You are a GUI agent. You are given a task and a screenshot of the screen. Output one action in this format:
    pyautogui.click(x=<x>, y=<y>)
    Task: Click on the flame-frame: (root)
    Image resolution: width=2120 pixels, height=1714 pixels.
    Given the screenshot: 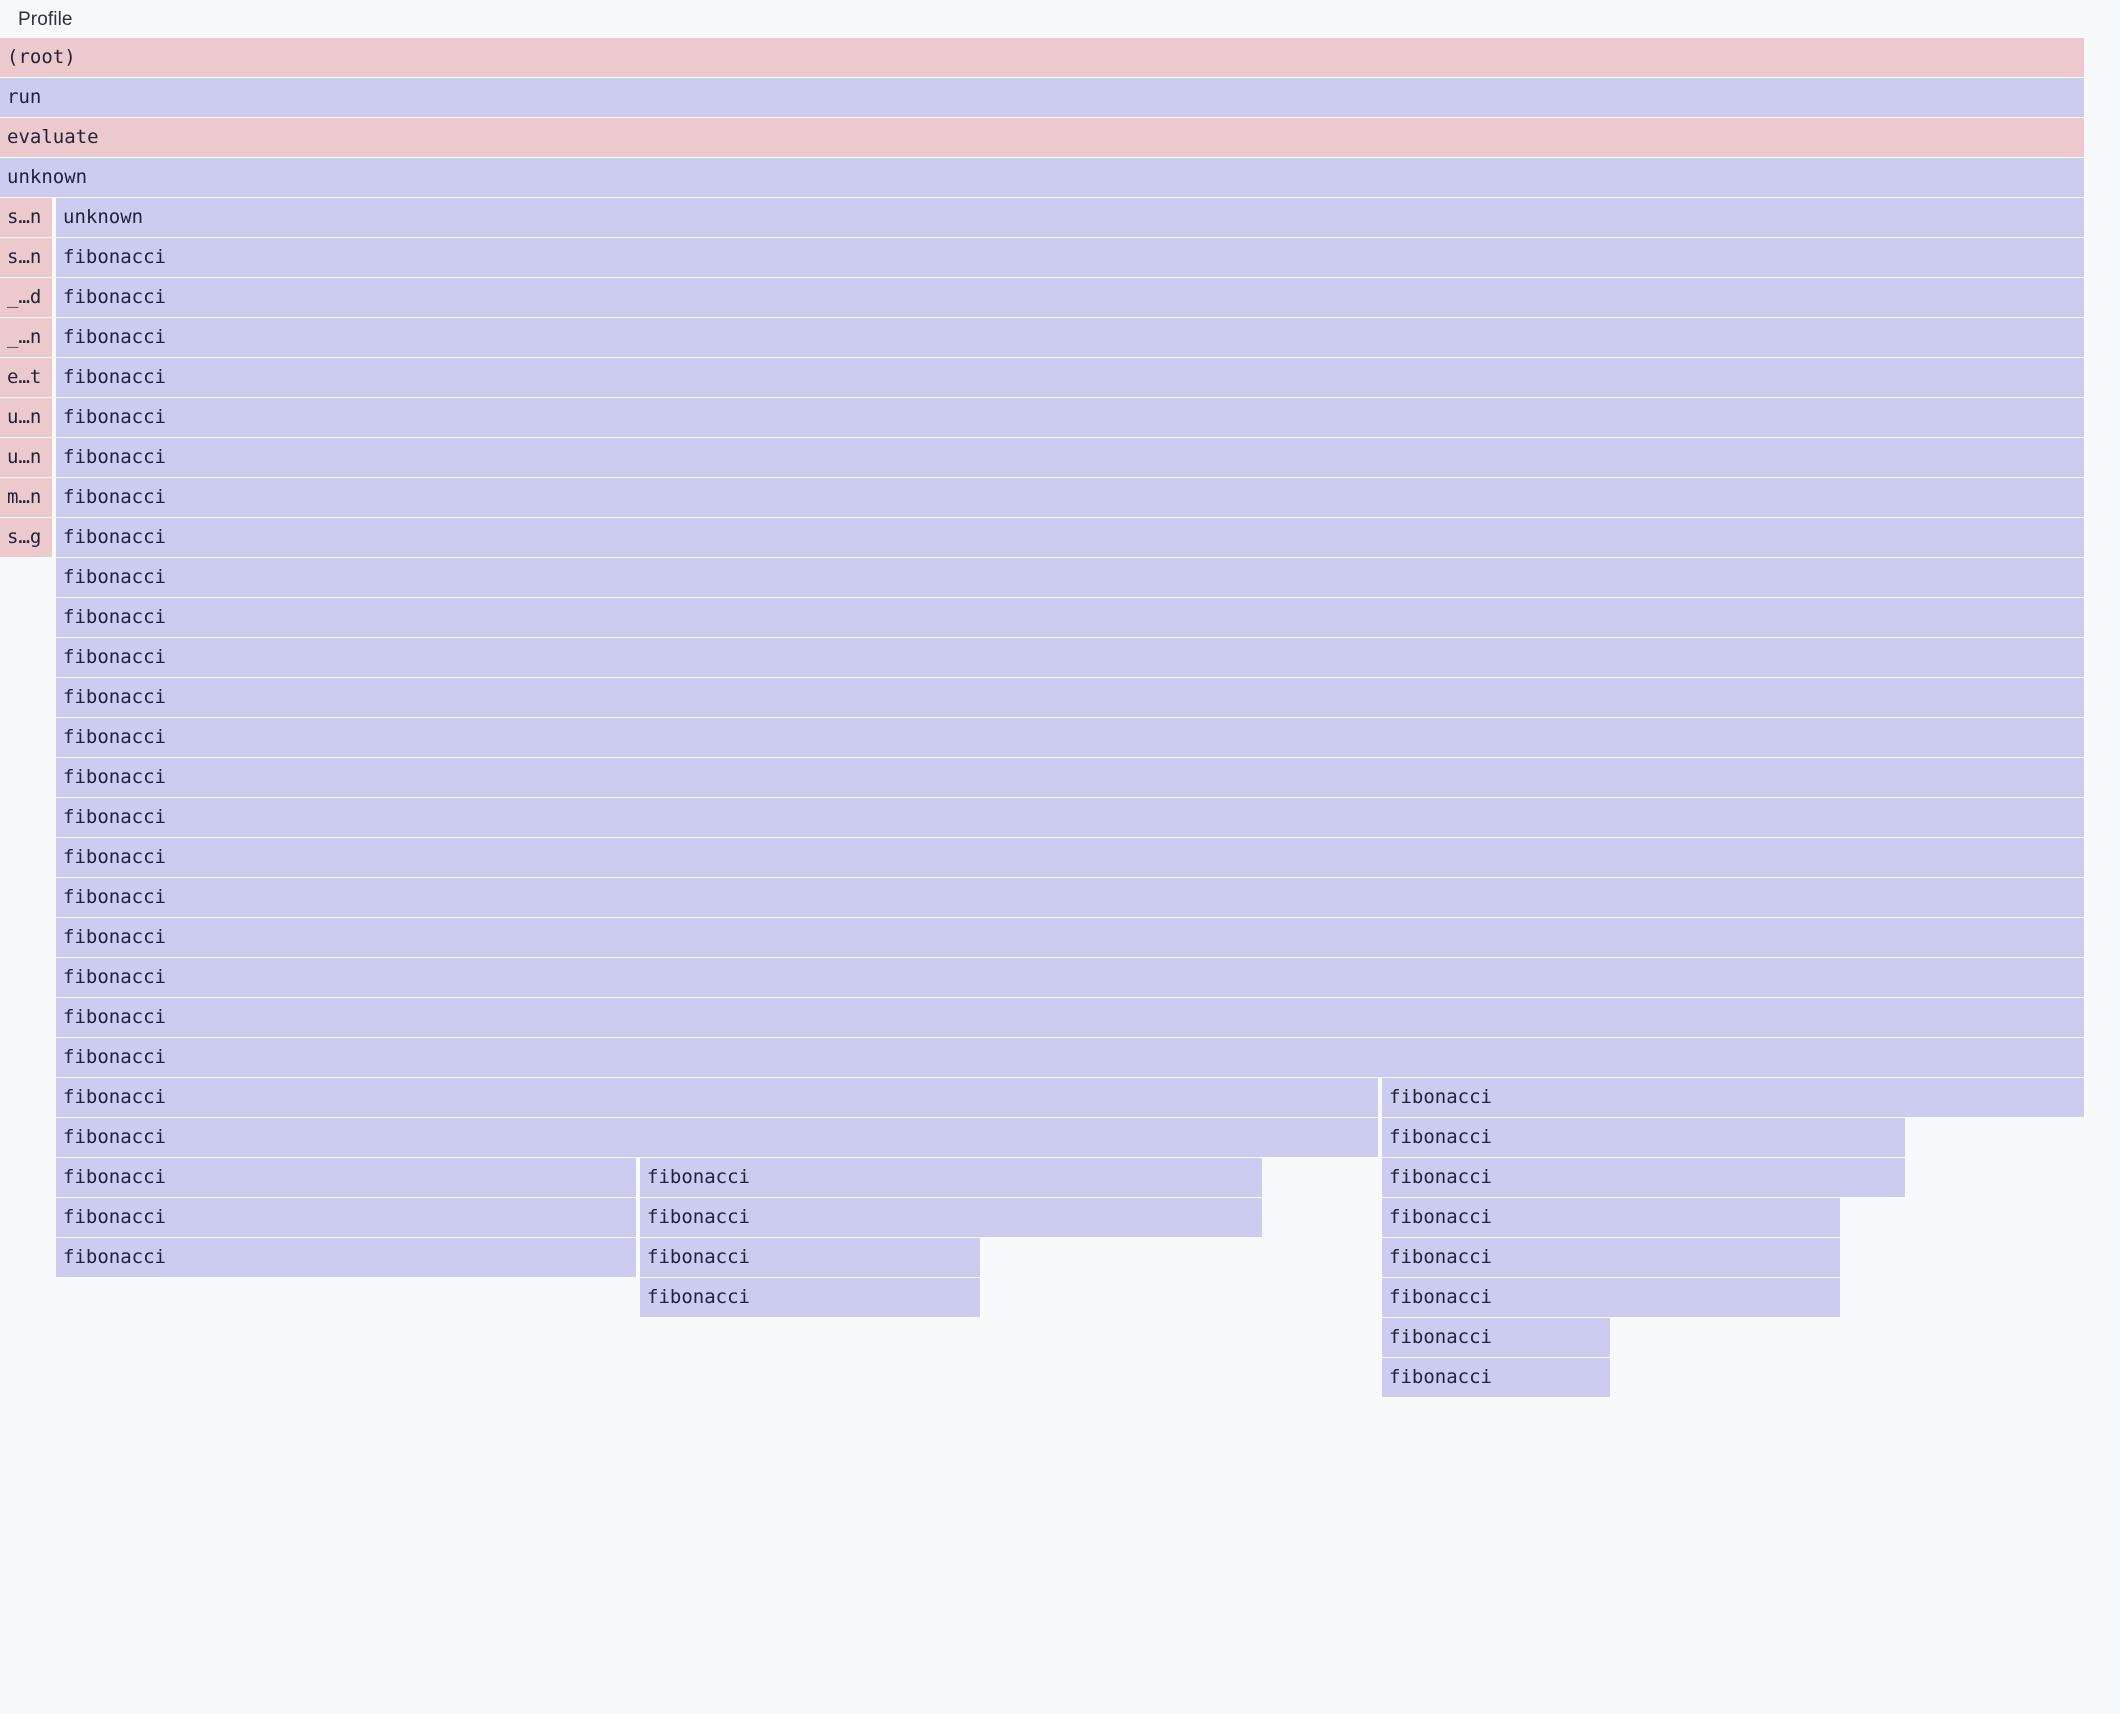 What is the action you would take?
    pyautogui.click(x=1042, y=57)
    